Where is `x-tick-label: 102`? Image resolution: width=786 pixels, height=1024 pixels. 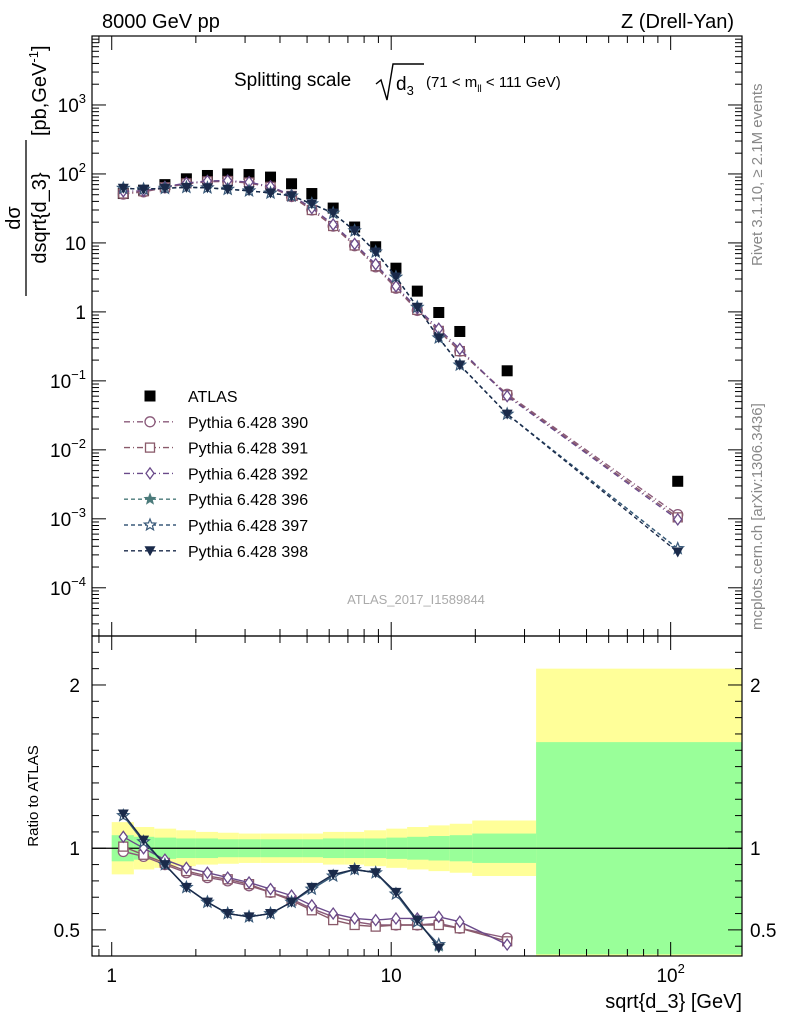 x-tick-label: 102 is located at coordinates (670, 974).